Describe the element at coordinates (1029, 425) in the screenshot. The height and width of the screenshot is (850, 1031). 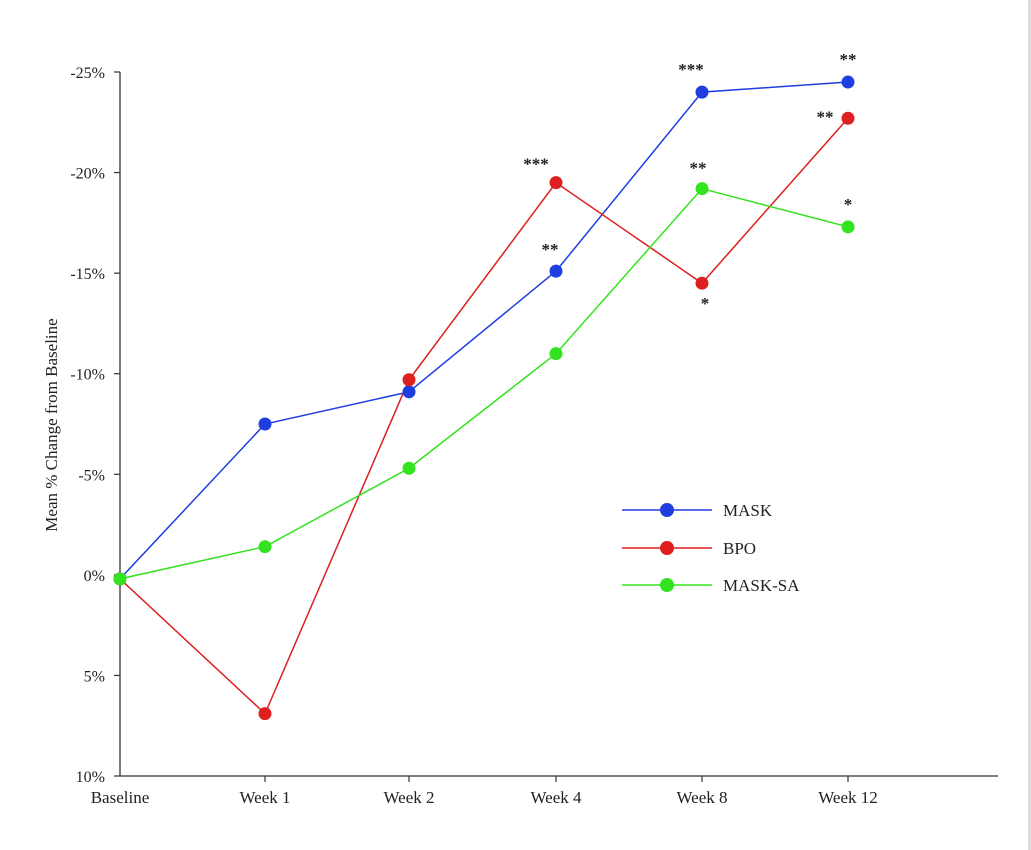
I see `right-border` at that location.